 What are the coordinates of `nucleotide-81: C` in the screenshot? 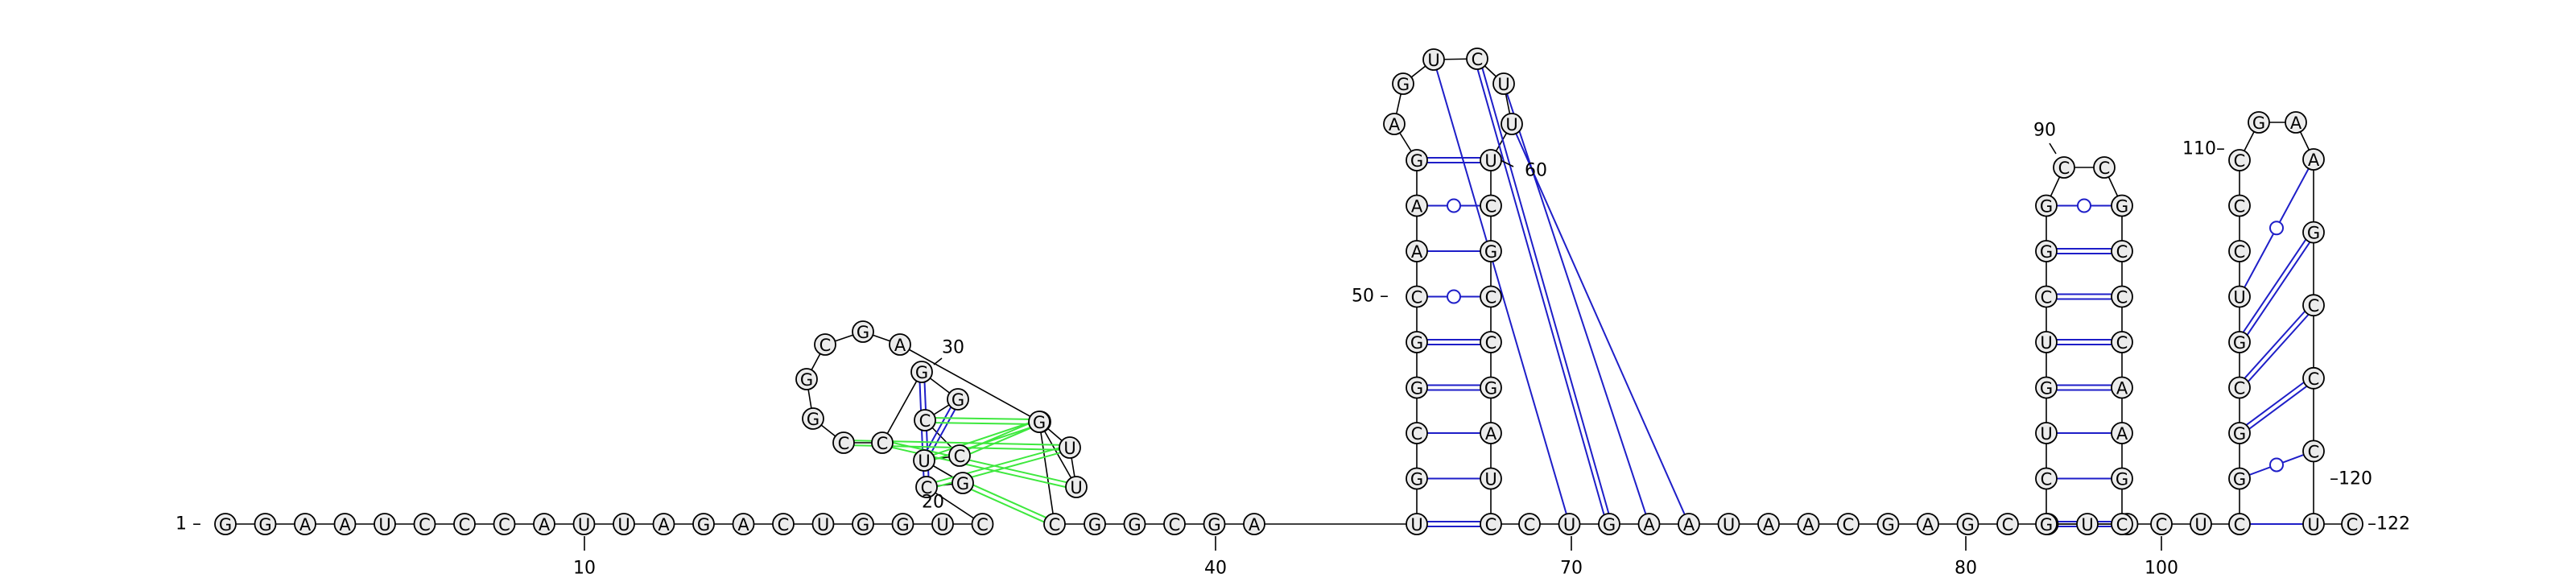 It's located at (2008, 524).